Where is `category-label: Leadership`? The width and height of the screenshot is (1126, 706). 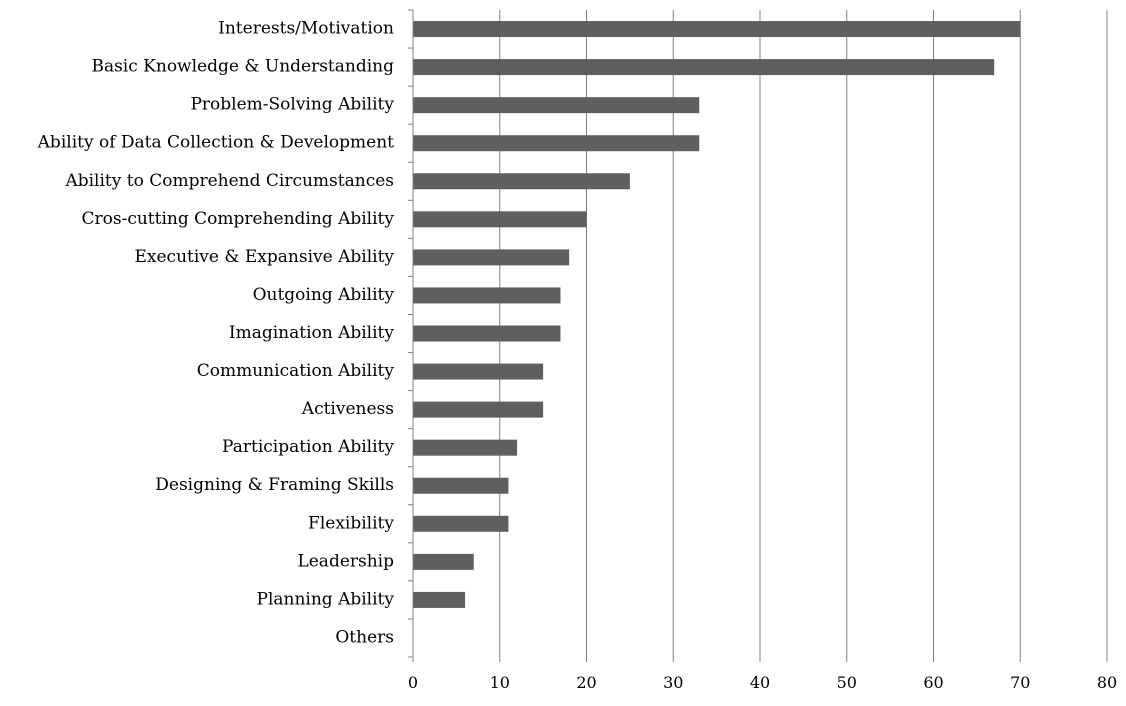
category-label: Leadership is located at coordinates (345, 561).